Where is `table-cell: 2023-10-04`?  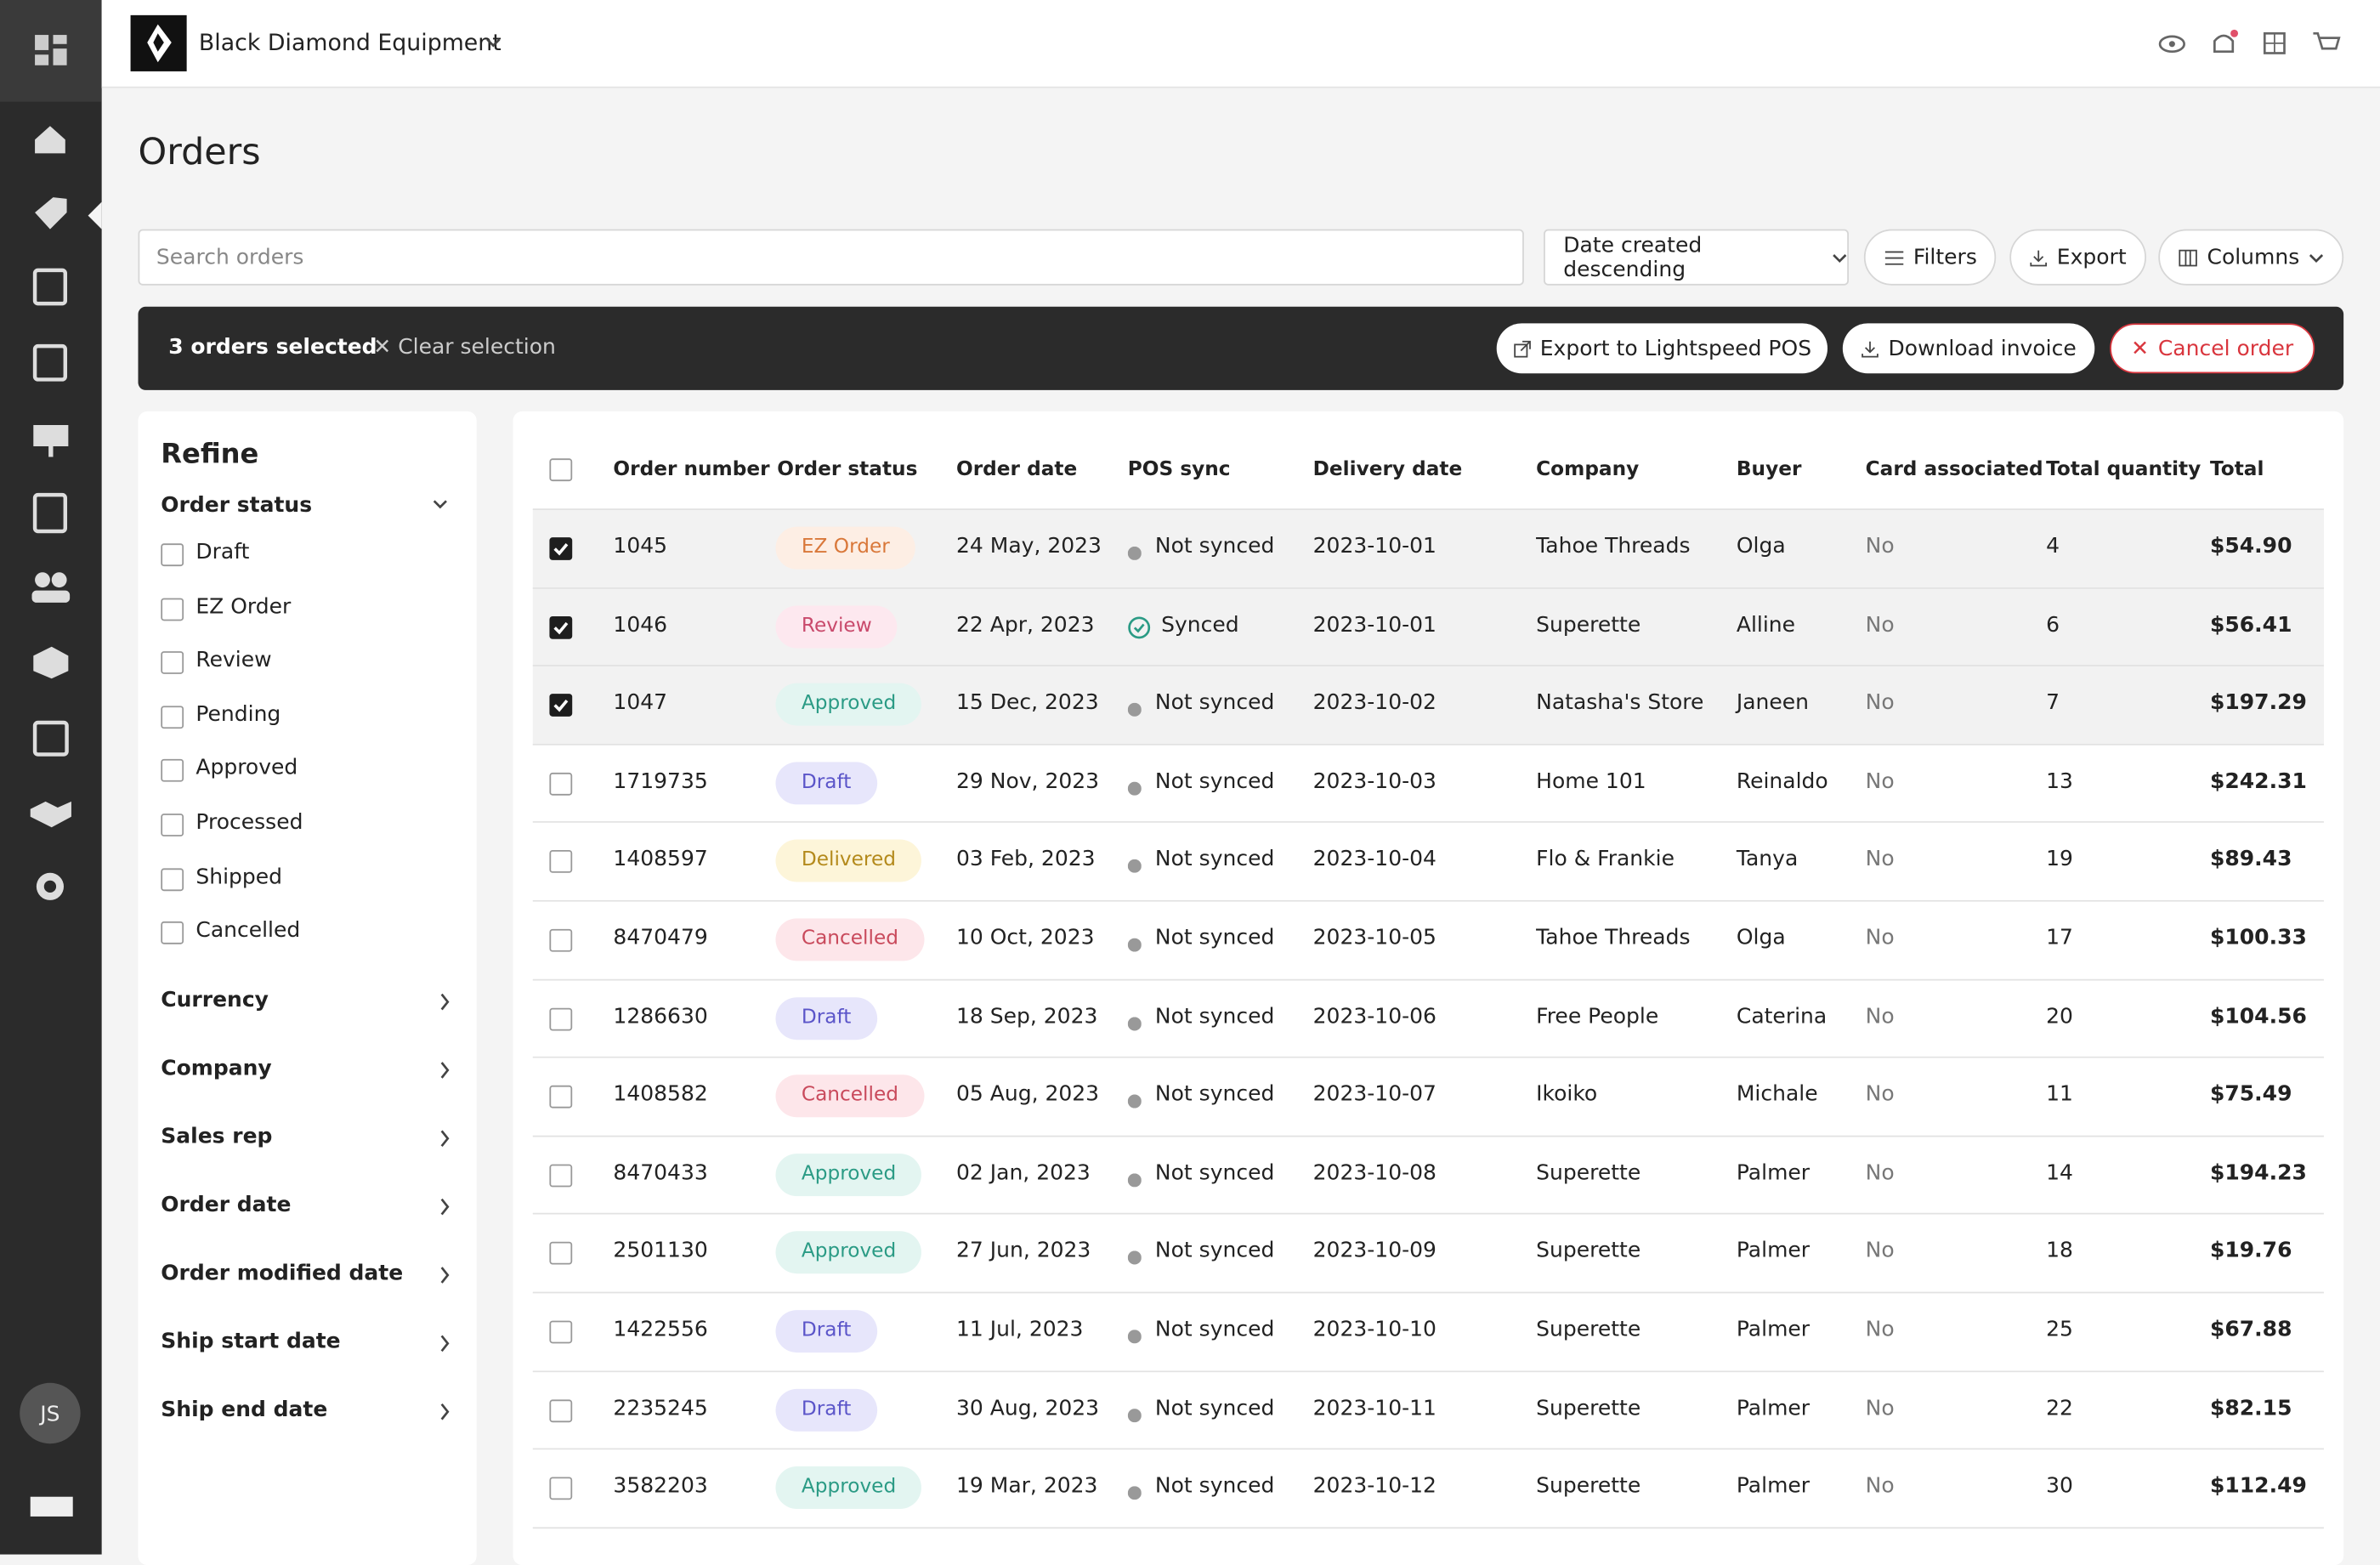 table-cell: 2023-10-04 is located at coordinates (1374, 860).